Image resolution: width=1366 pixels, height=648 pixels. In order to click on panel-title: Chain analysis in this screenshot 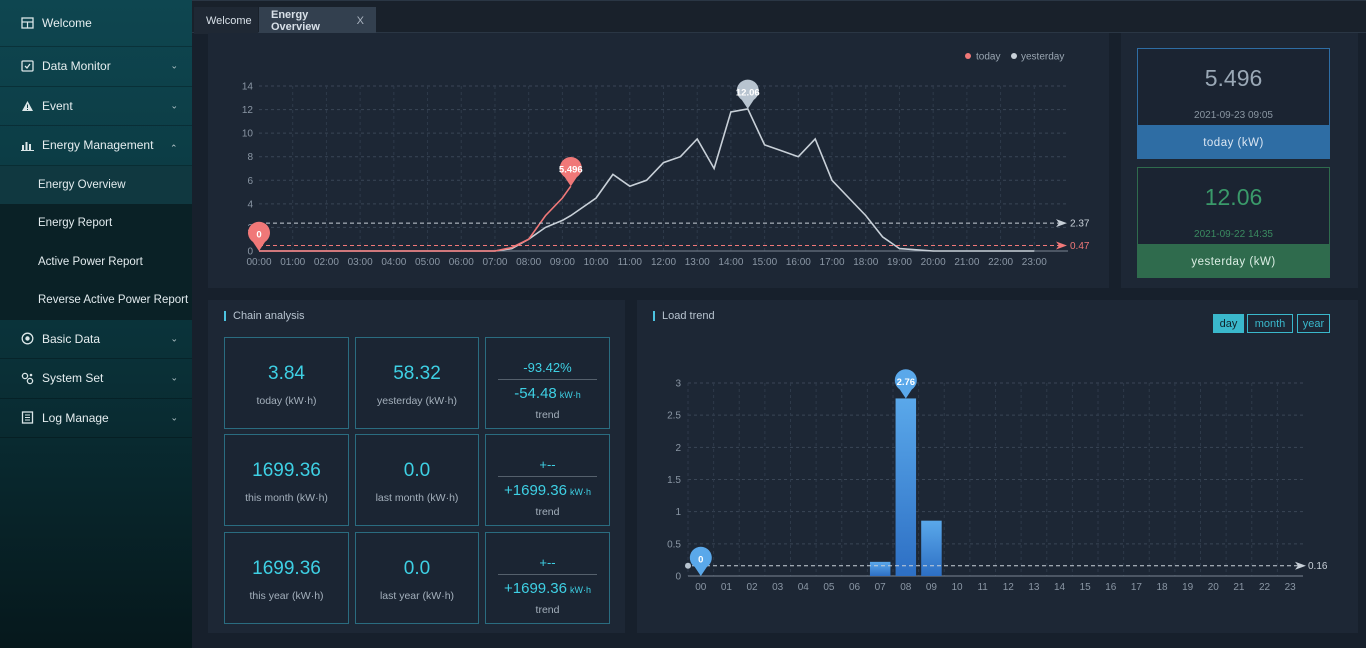, I will do `click(264, 316)`.